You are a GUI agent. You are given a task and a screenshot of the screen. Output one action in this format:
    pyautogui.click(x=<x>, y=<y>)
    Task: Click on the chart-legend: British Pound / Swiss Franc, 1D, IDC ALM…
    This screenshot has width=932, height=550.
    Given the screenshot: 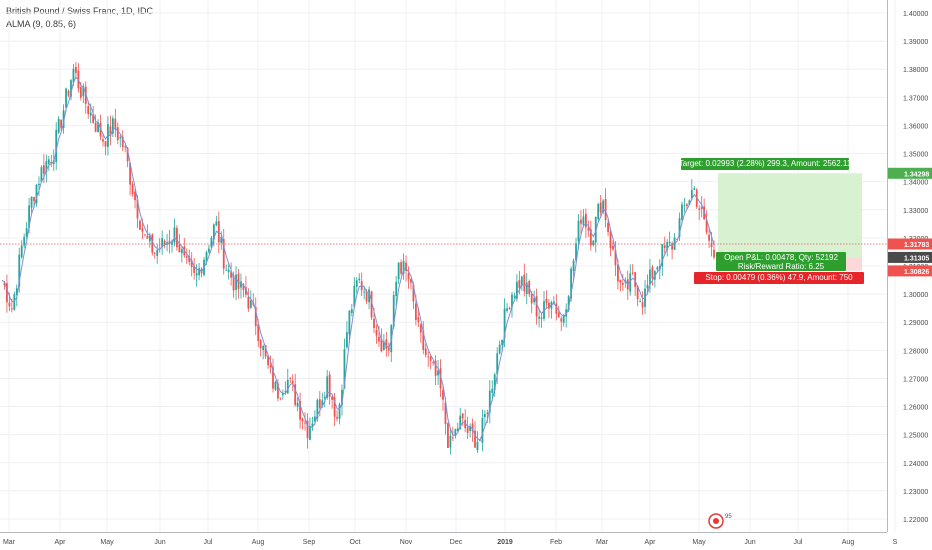 What is the action you would take?
    pyautogui.click(x=79, y=18)
    